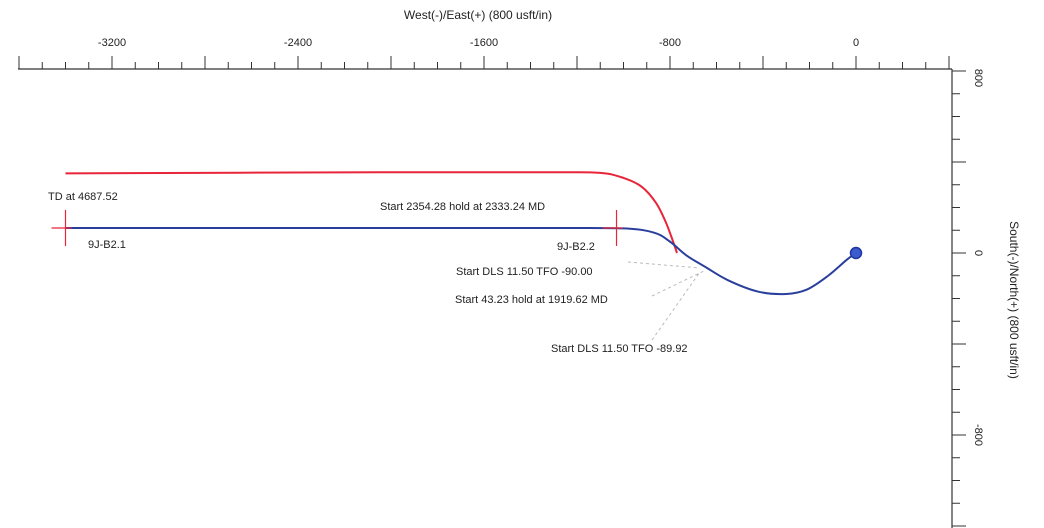 Image resolution: width=1044 pixels, height=528 pixels. Describe the element at coordinates (670, 43) in the screenshot. I see `x-tick-label: -800` at that location.